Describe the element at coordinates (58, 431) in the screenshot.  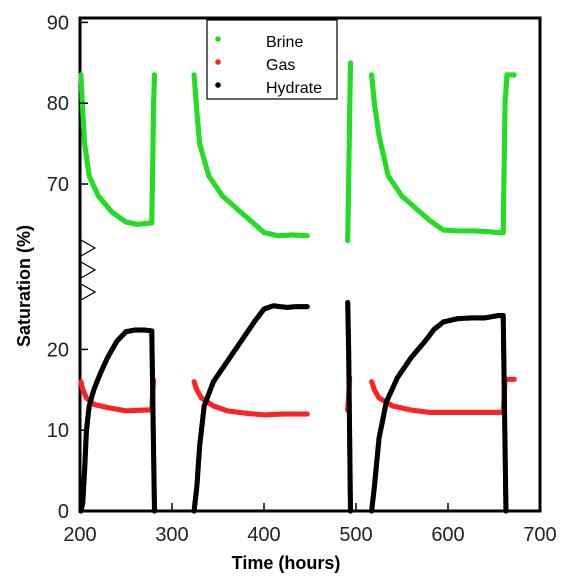
I see `y-tick-label: 10` at that location.